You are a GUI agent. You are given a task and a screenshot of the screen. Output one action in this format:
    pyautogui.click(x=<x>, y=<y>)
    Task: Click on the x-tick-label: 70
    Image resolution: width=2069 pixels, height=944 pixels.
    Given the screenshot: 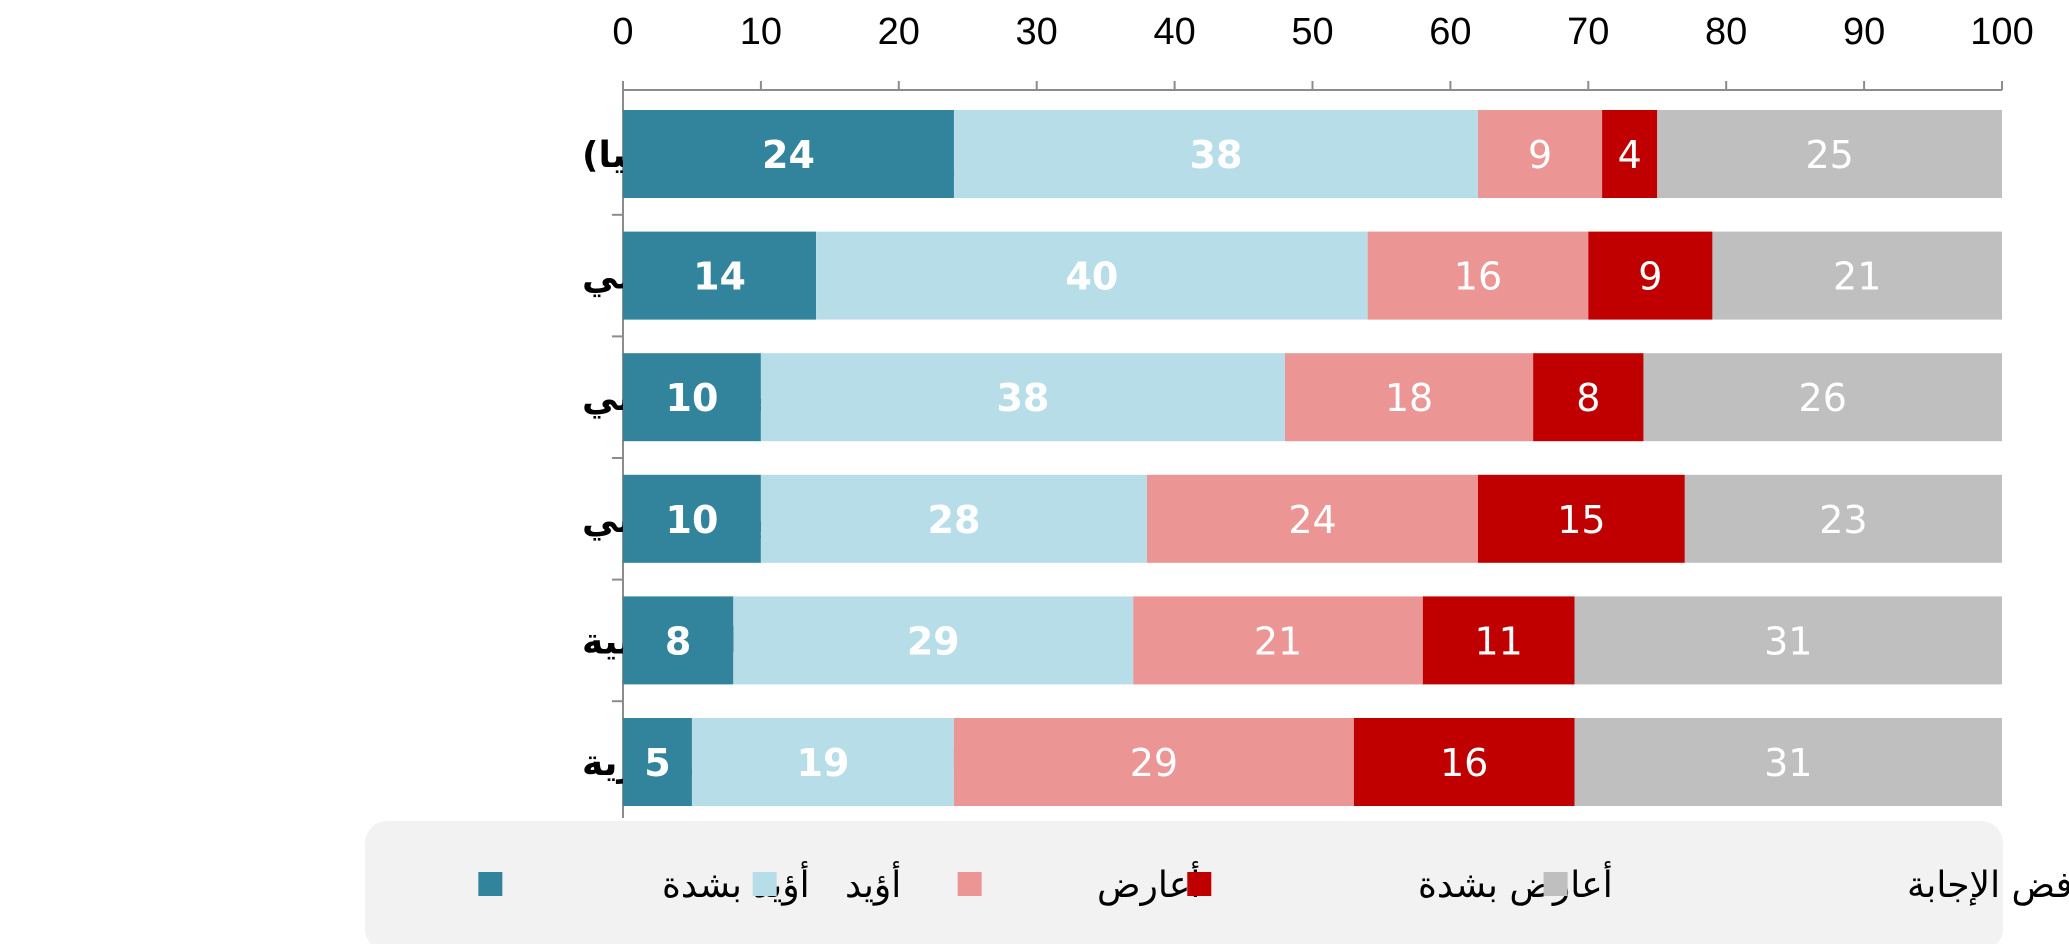 What is the action you would take?
    pyautogui.click(x=1588, y=32)
    